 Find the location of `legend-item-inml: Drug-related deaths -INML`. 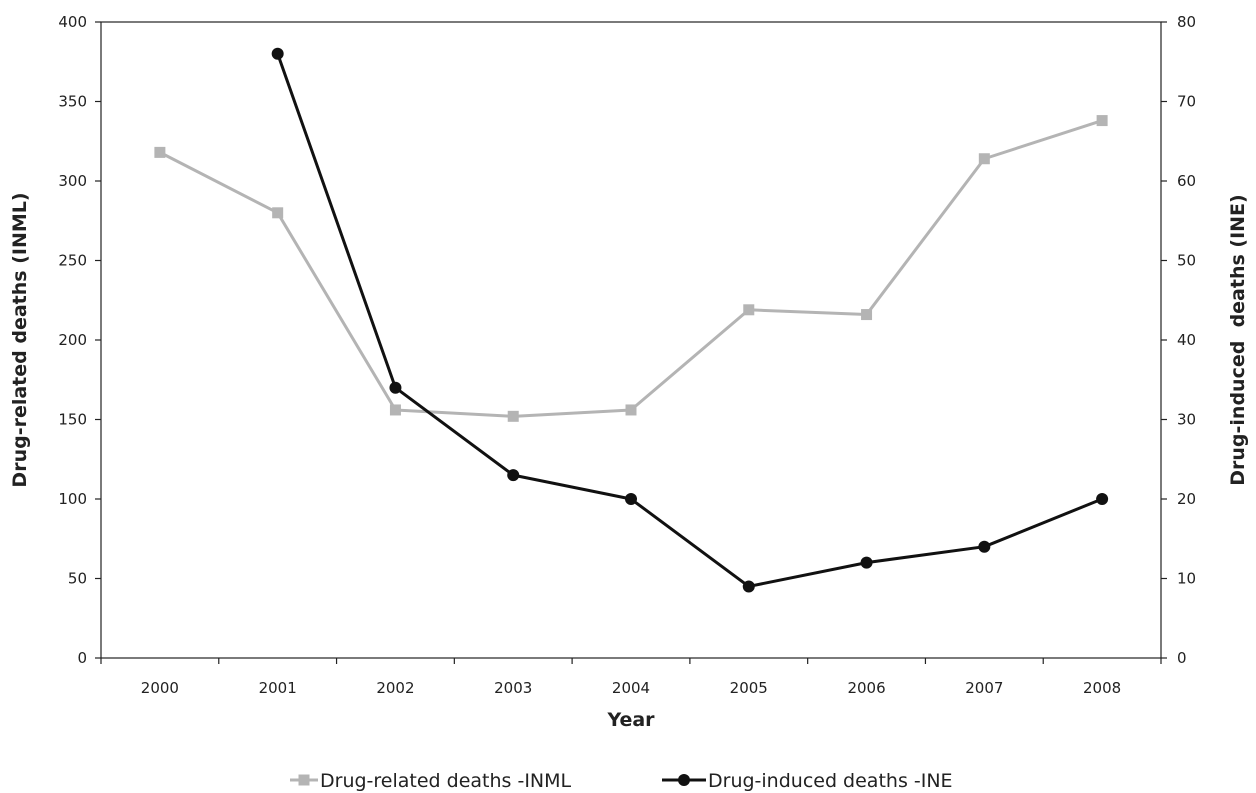

legend-item-inml: Drug-related deaths -INML is located at coordinates (431, 781).